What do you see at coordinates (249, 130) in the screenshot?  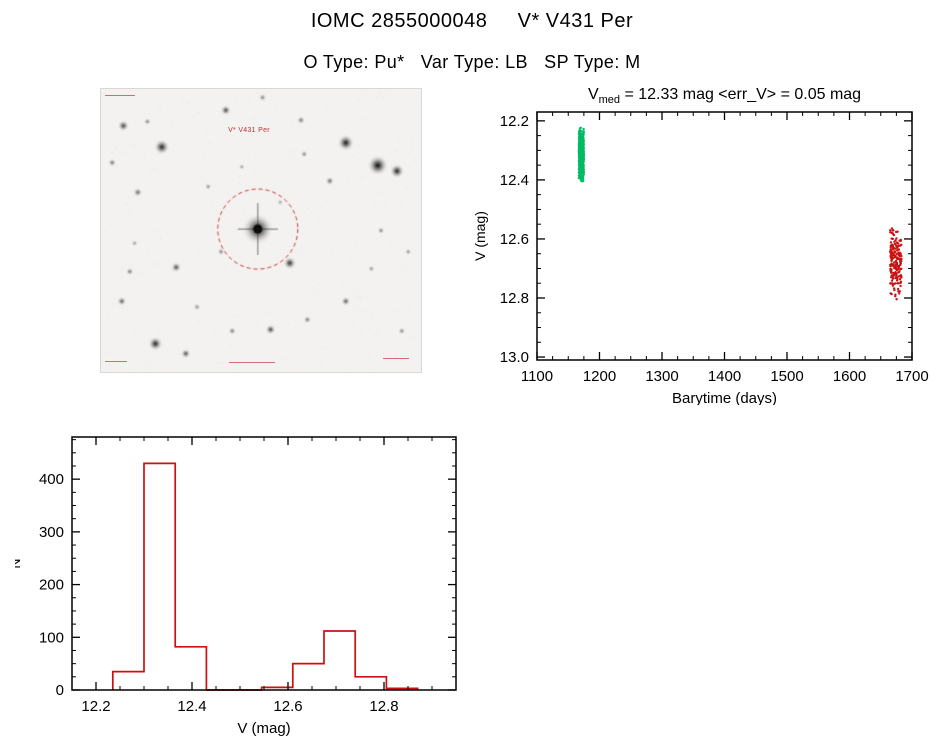 I see `target-label: V* V431 Per` at bounding box center [249, 130].